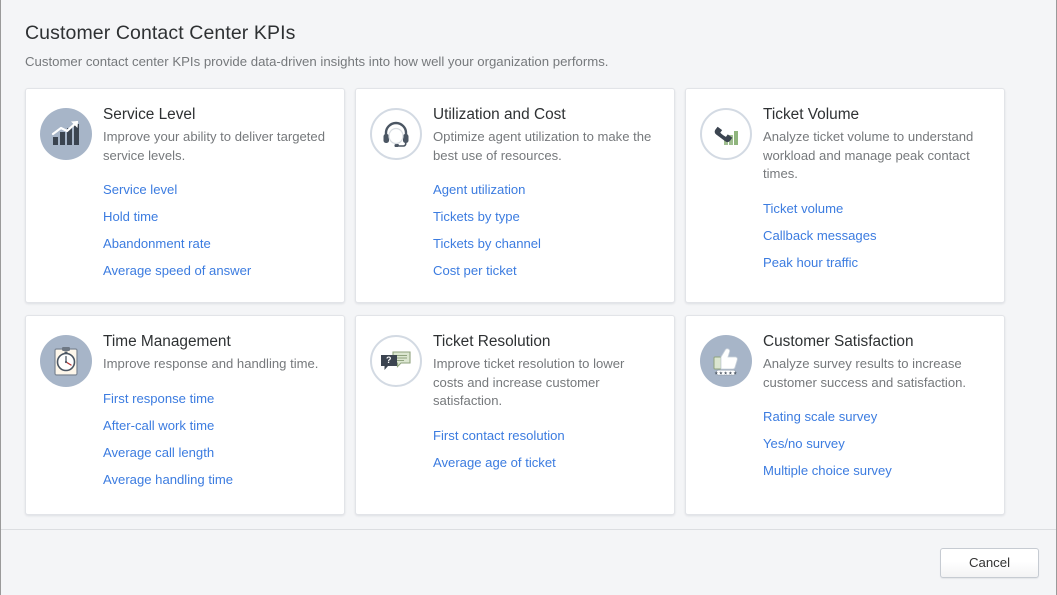 This screenshot has width=1057, height=595. What do you see at coordinates (820, 416) in the screenshot?
I see `card-link: Rating scale survey` at bounding box center [820, 416].